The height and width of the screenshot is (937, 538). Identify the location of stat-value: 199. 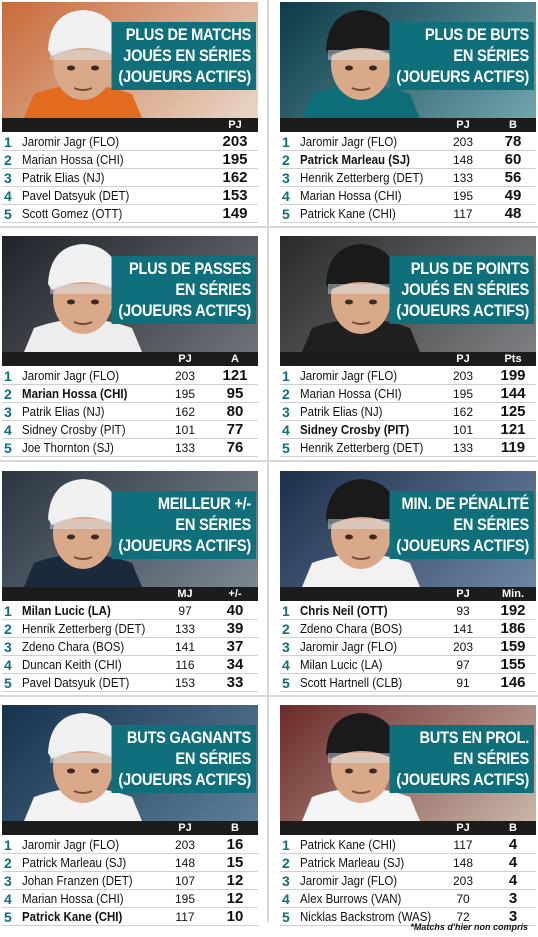
(513, 375).